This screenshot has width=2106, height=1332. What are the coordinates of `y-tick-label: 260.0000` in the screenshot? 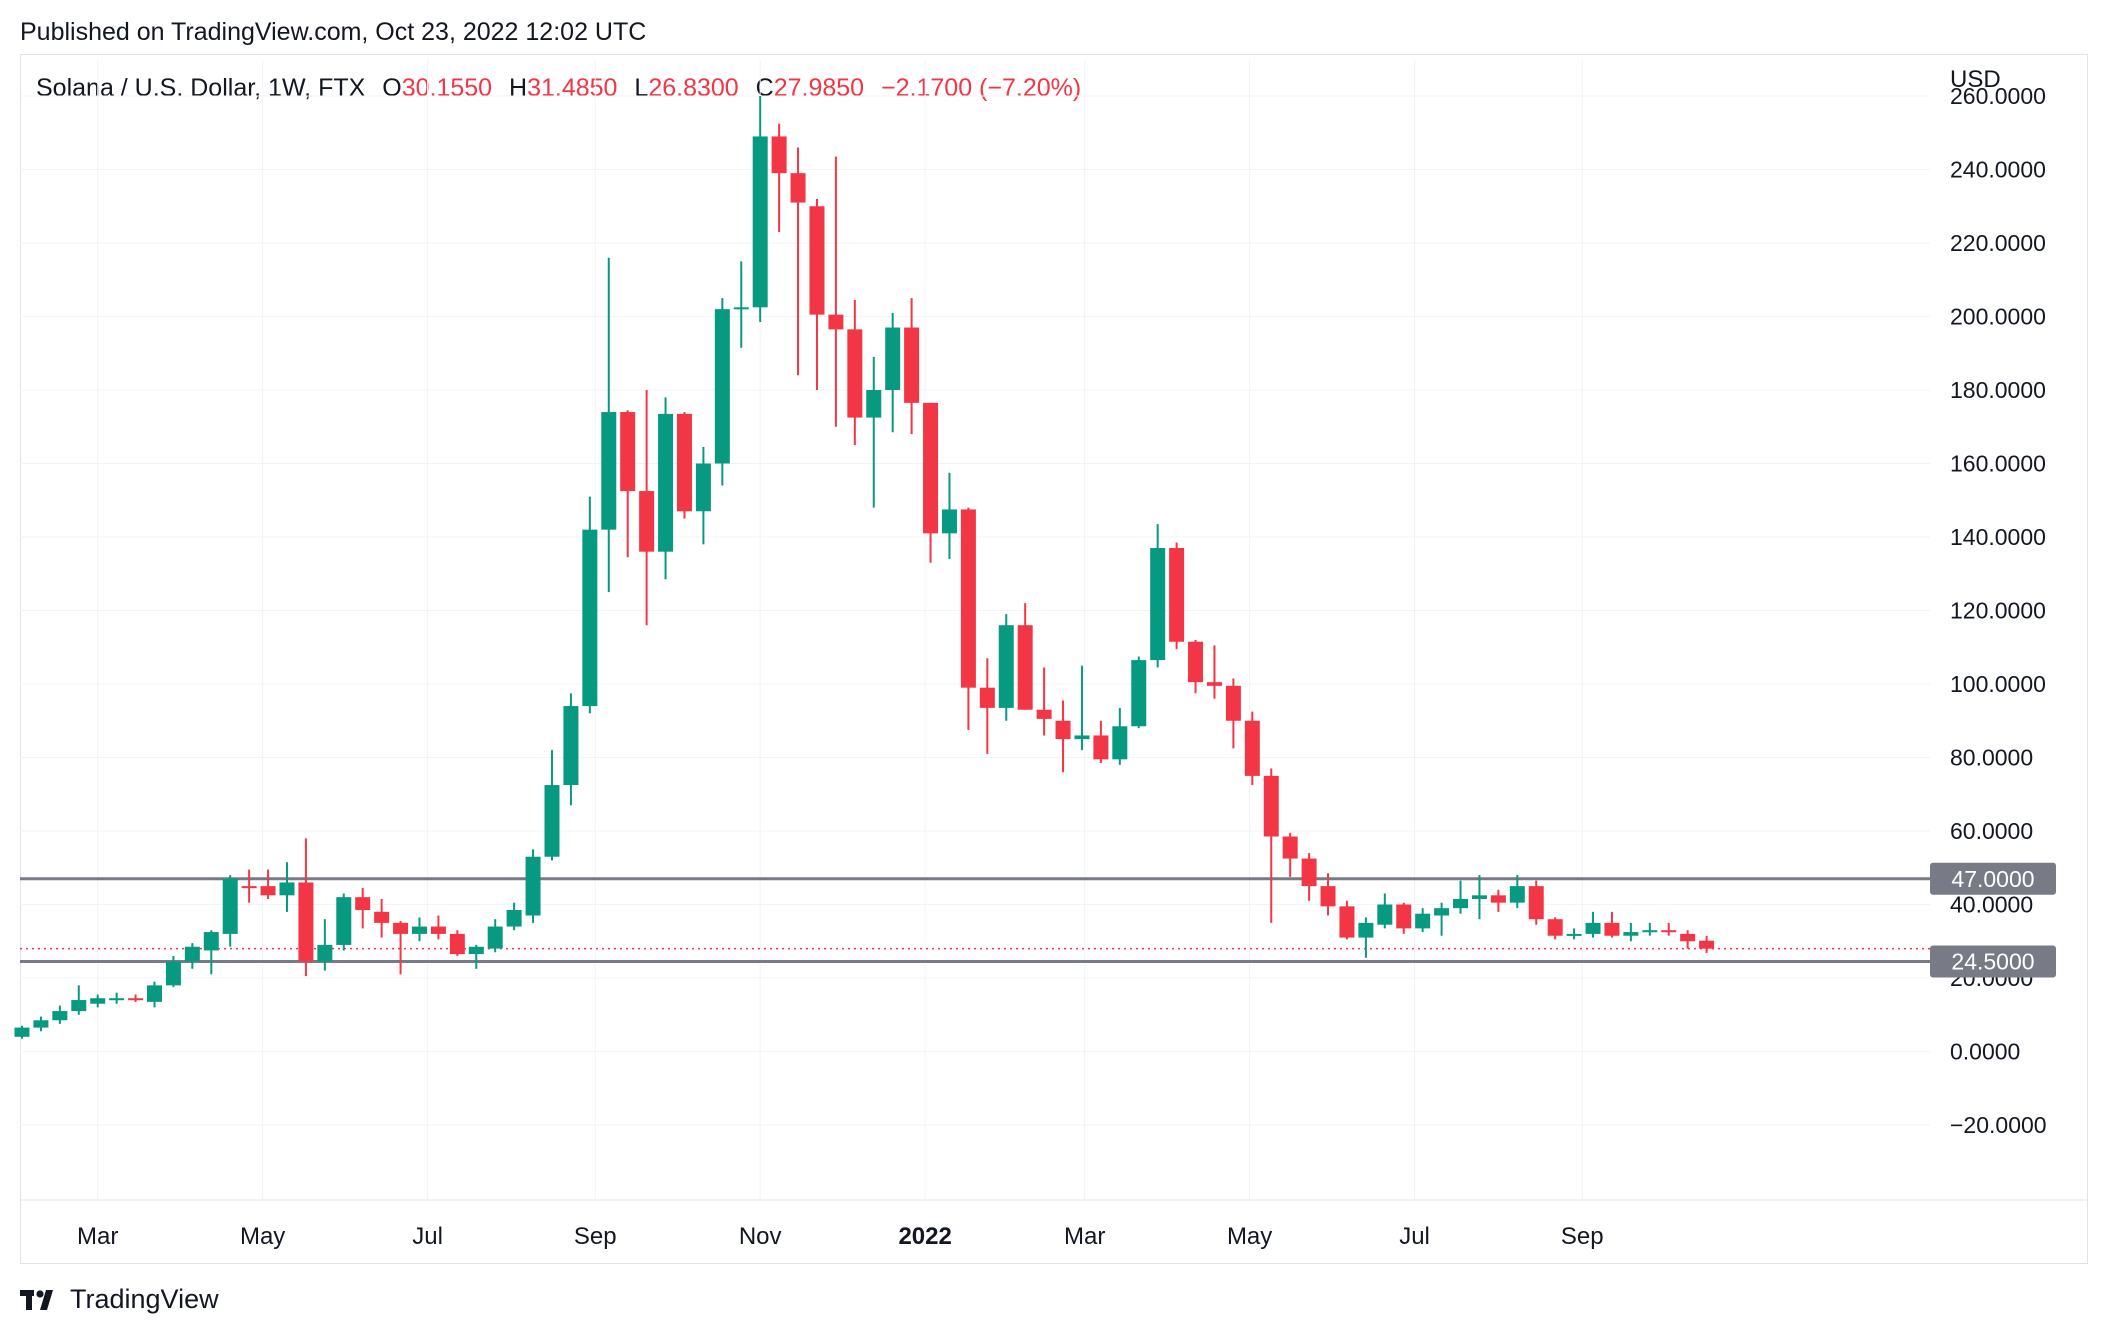 It's located at (1998, 96).